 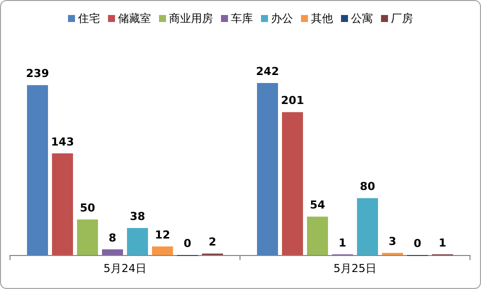 I want to click on data-label: 50, so click(x=88, y=207).